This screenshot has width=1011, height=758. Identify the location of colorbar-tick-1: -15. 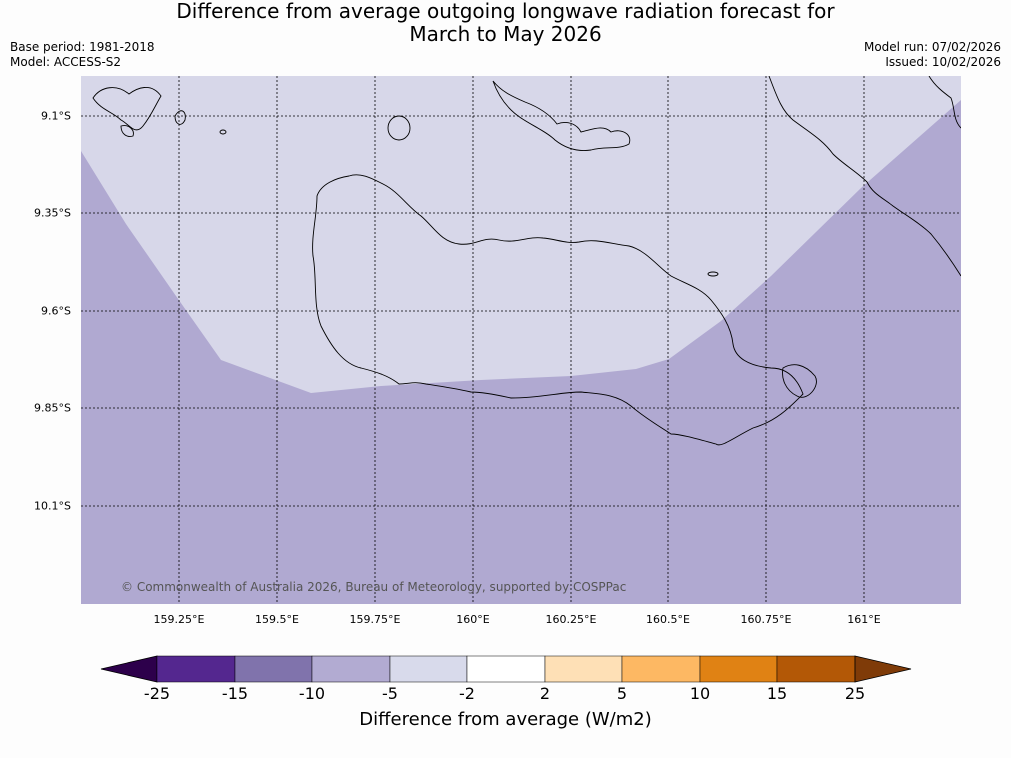
(235, 693).